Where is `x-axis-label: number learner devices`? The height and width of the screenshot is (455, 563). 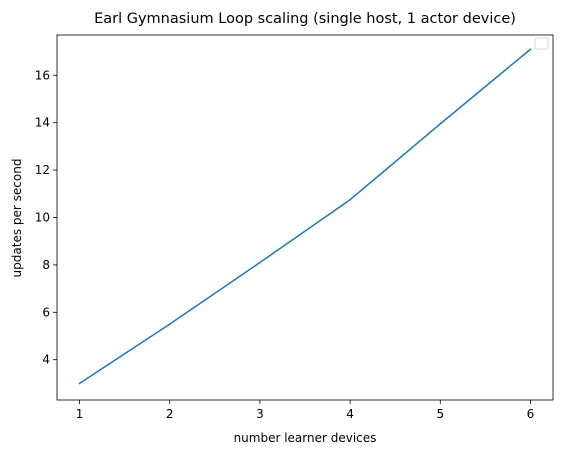 x-axis-label: number learner devices is located at coordinates (305, 438).